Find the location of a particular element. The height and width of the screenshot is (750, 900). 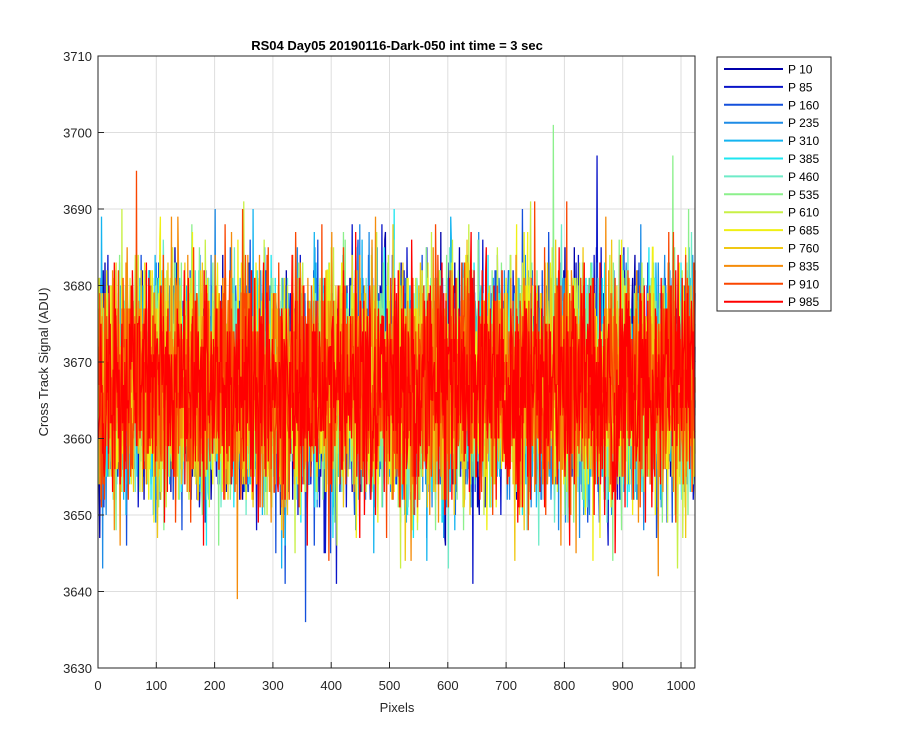

y-axis-label: Cross Track Signal (ADU) is located at coordinates (43, 362).